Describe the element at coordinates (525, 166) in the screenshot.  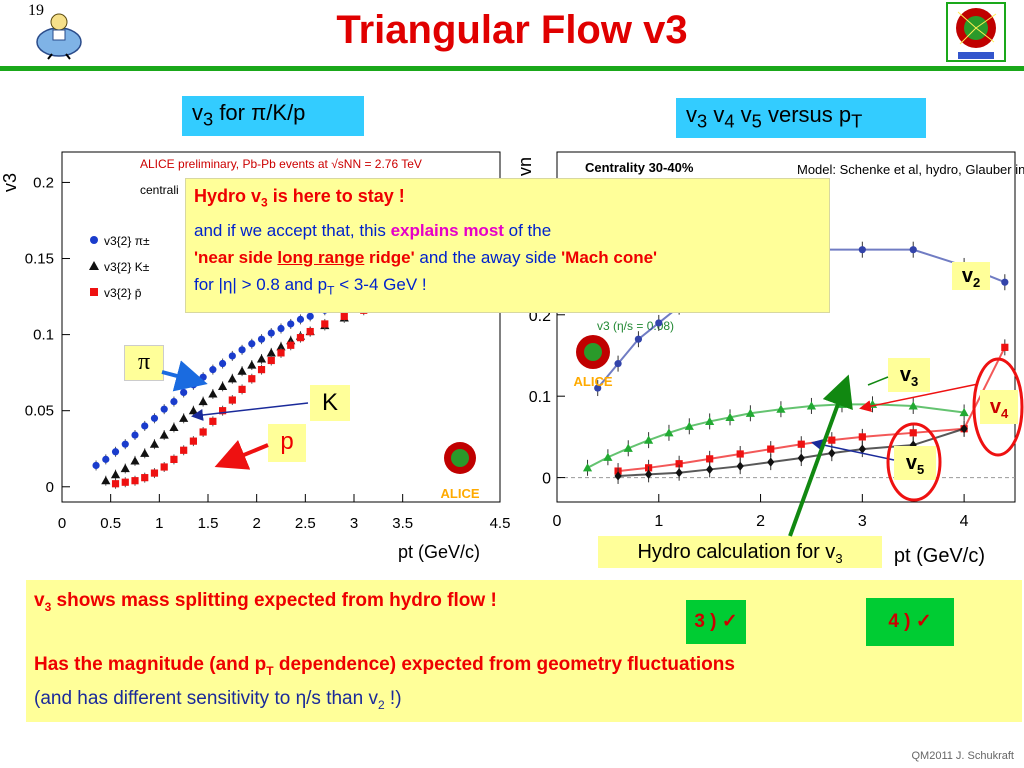
I see `y-axis-label: vn` at that location.